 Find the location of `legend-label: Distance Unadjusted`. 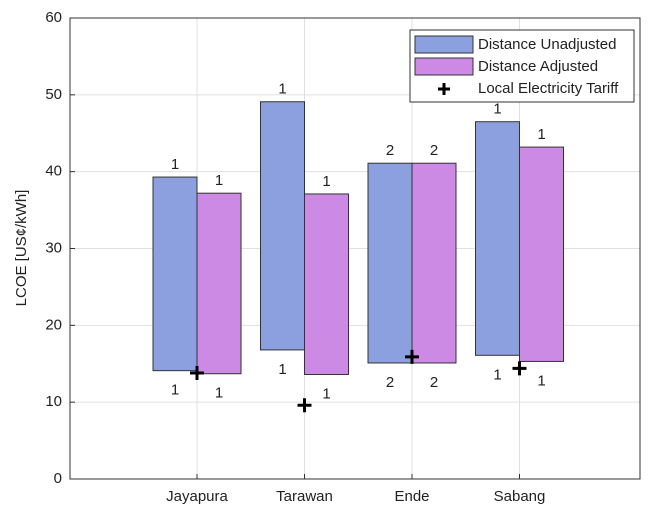

legend-label: Distance Unadjusted is located at coordinates (547, 44).